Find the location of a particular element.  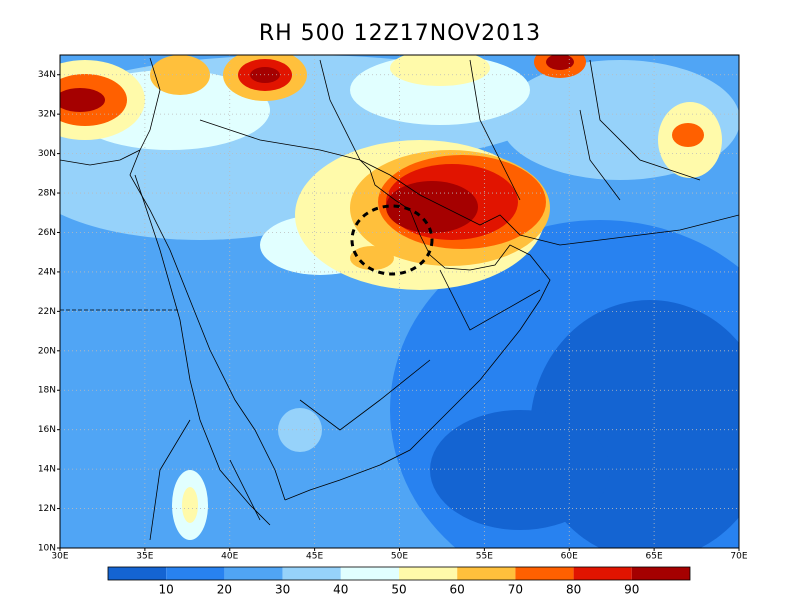

y-tick-label: 32N is located at coordinates (47, 115).